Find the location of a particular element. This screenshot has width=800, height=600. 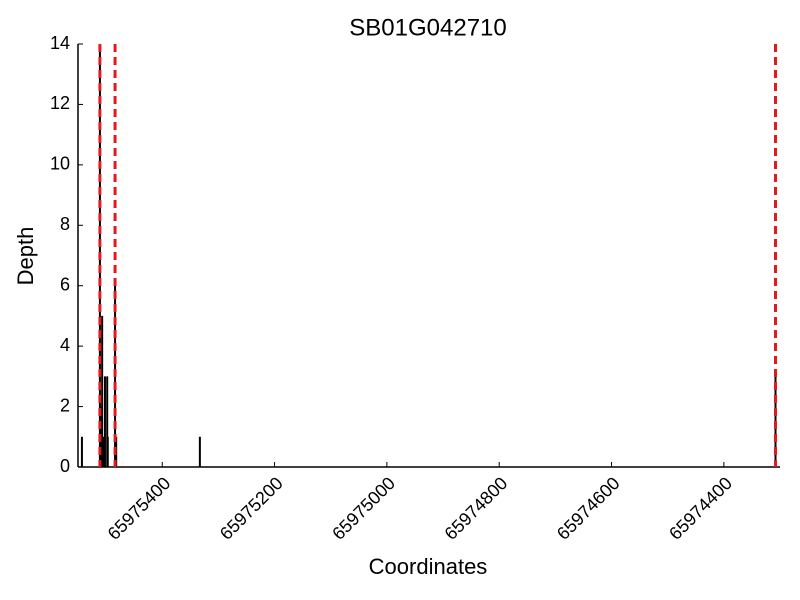

x-tick-label: 65974600 is located at coordinates (588, 508).